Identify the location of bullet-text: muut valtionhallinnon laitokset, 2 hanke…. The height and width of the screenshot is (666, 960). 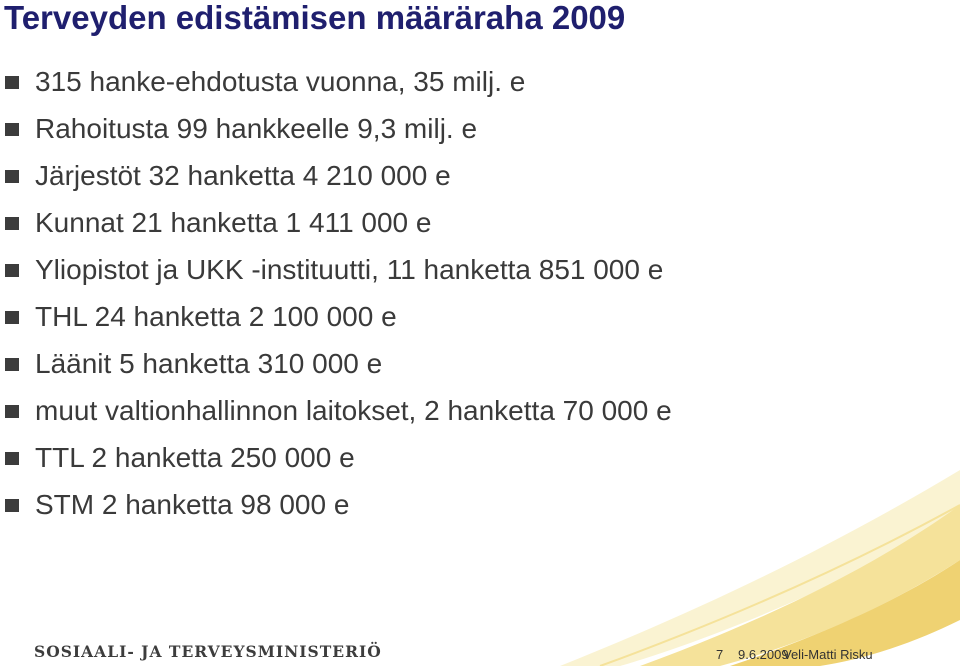
(353, 410).